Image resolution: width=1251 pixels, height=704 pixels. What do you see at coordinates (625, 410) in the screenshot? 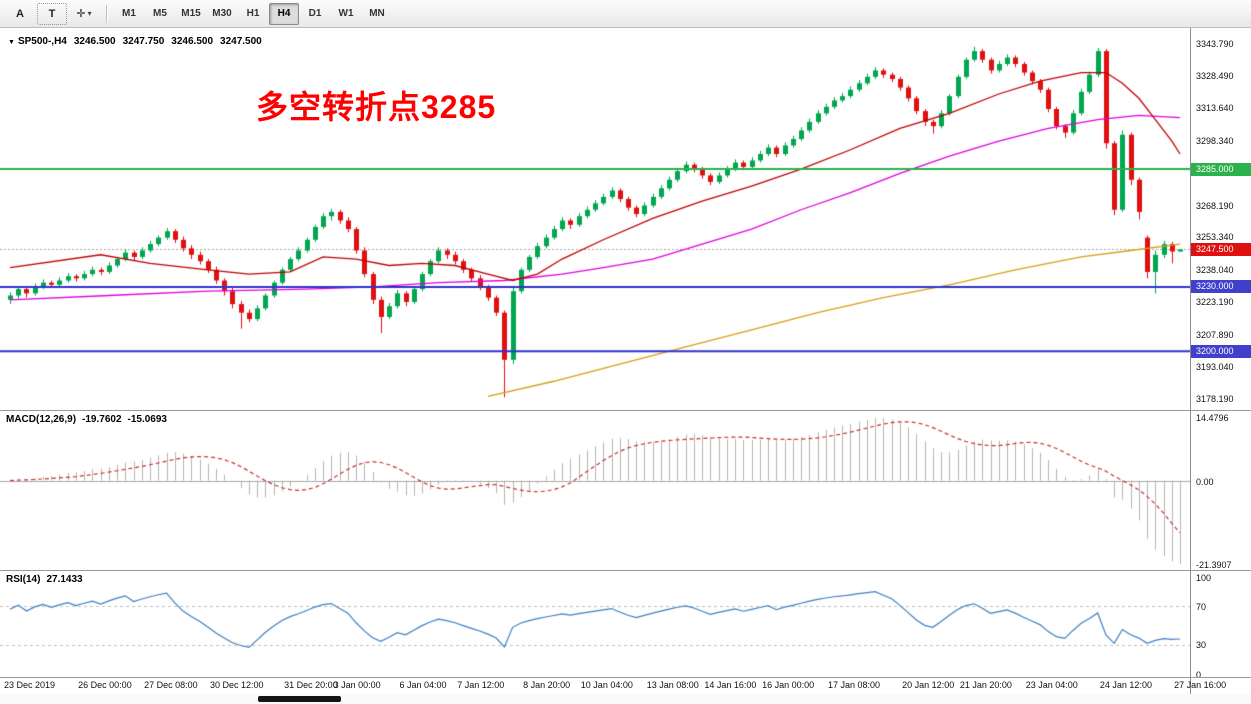
I see `panel-separator-macd` at bounding box center [625, 410].